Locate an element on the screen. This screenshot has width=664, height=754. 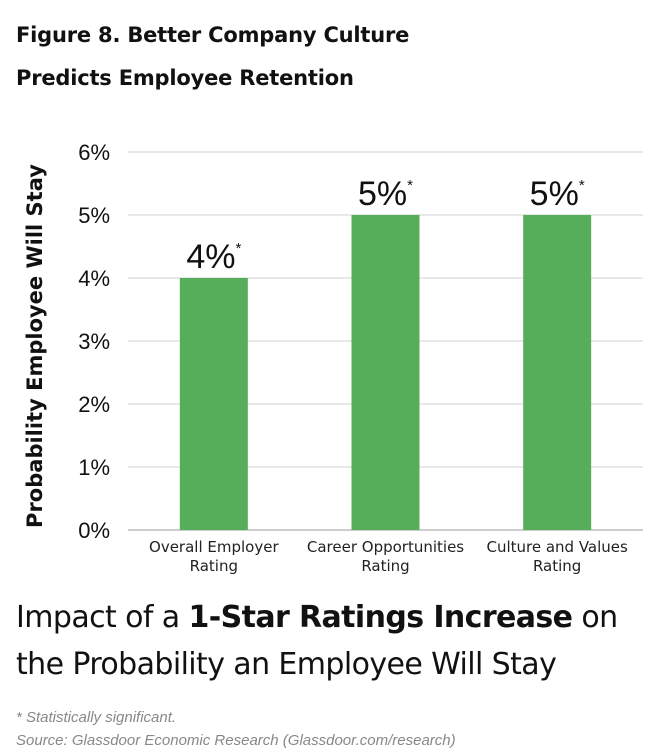
y-axis-ticks: 0% 1% 2% 3% 4% 5% 6% is located at coordinates (94, 341).